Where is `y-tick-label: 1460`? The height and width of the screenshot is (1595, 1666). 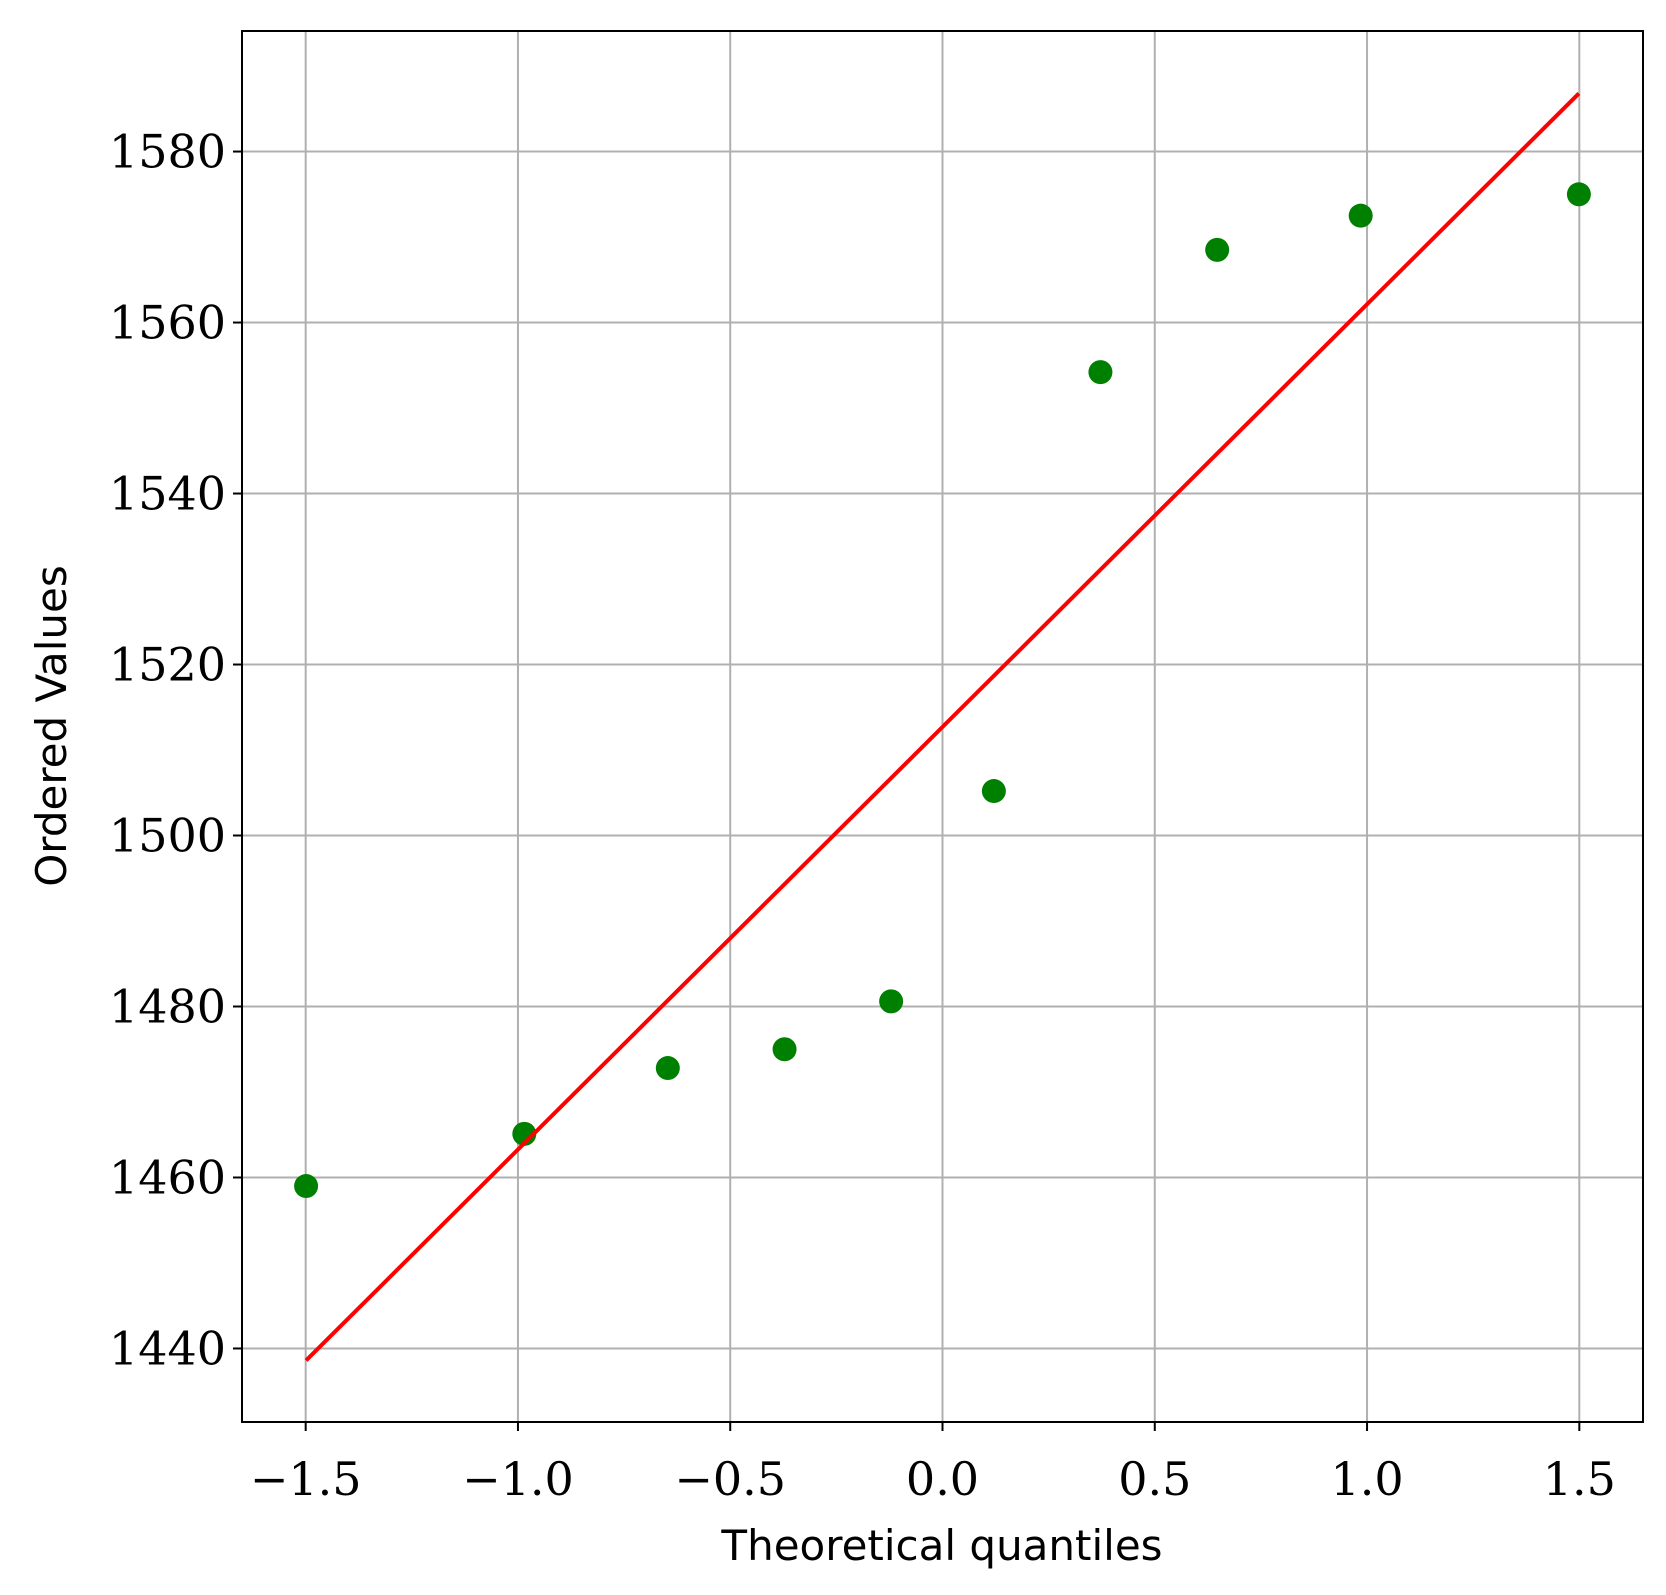 y-tick-label: 1460 is located at coordinates (167, 1177).